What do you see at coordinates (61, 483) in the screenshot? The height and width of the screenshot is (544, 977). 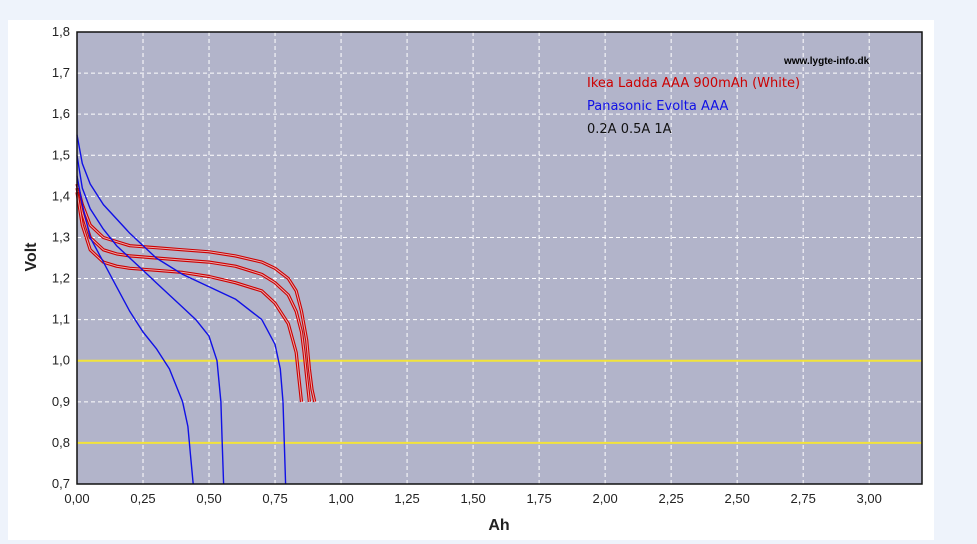 I see `y-tick-label: 0,7` at bounding box center [61, 483].